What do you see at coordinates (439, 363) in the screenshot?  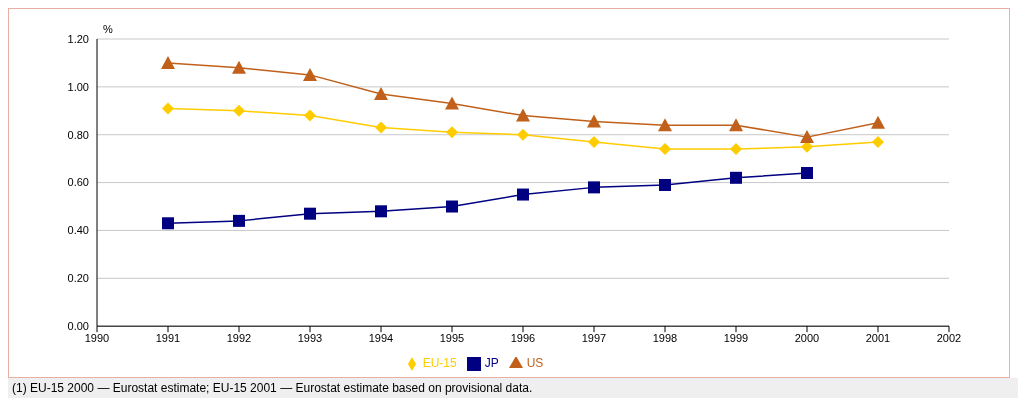 I see `legend-label: EU-15` at bounding box center [439, 363].